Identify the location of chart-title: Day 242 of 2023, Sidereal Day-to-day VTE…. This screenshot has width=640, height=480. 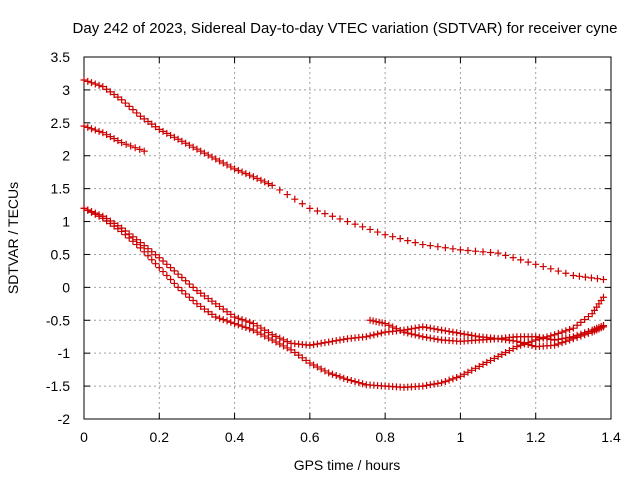
(345, 28).